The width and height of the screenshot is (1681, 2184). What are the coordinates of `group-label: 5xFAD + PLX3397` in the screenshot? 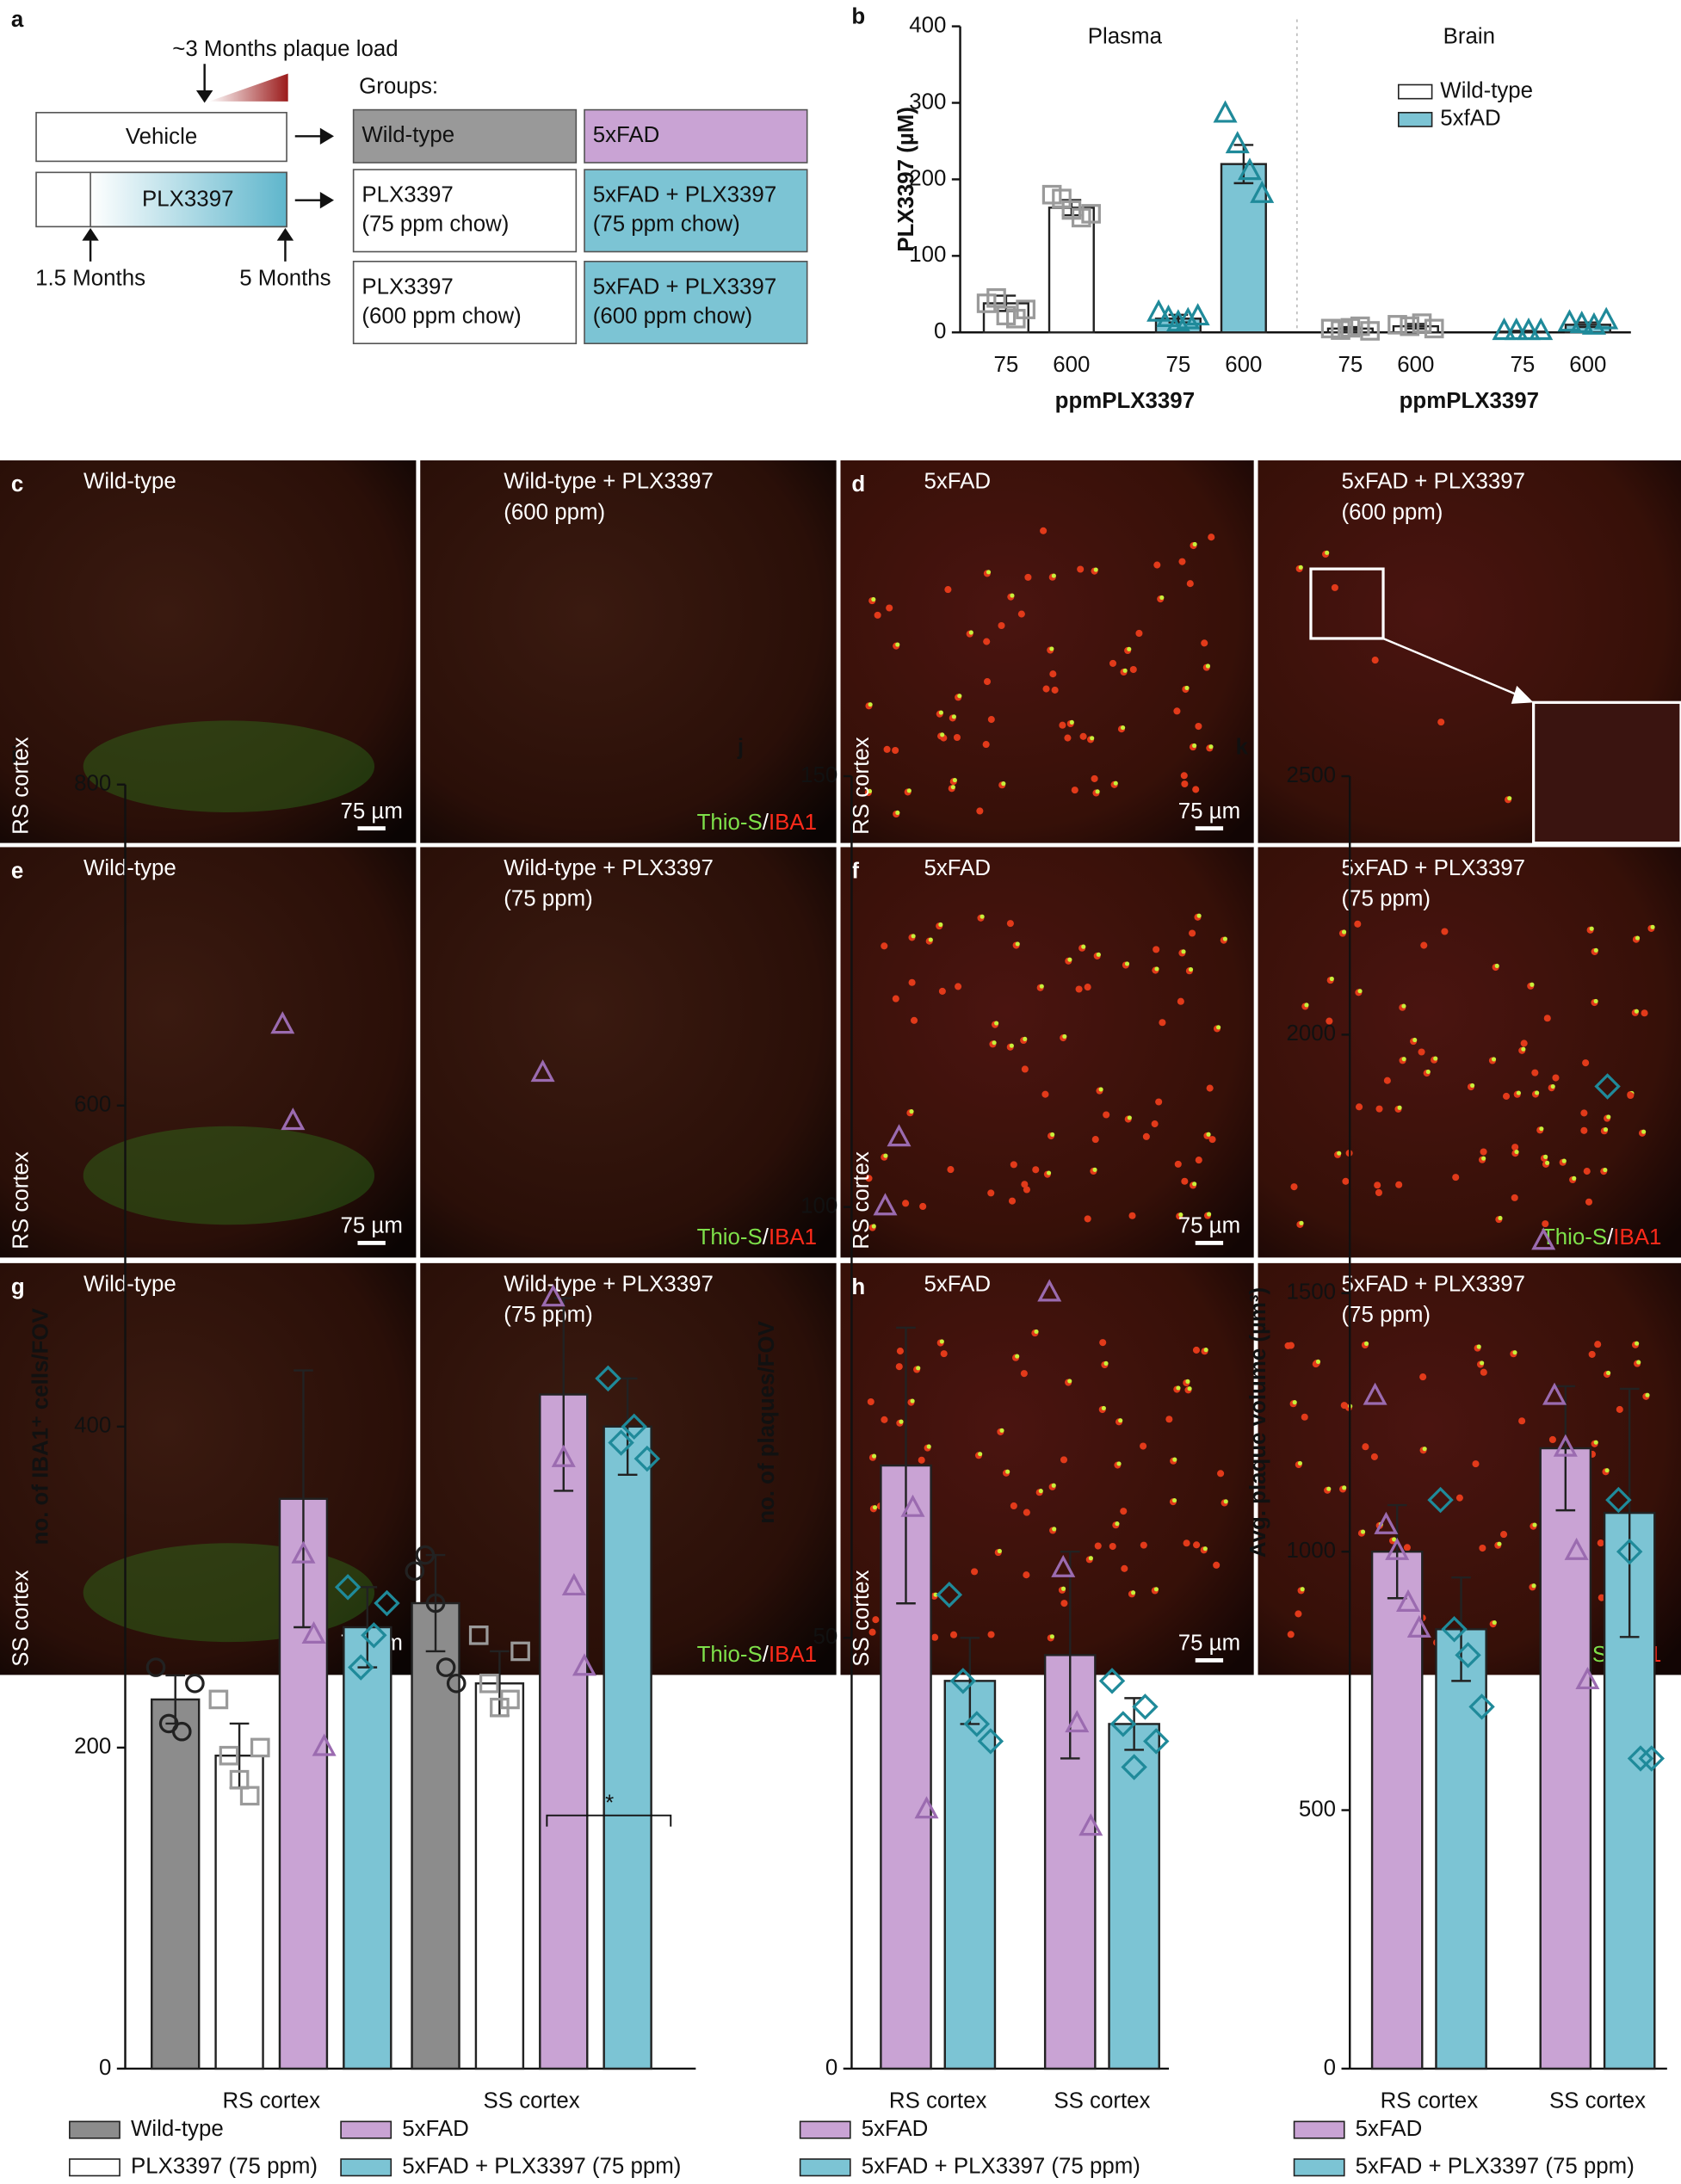 It's located at (684, 195).